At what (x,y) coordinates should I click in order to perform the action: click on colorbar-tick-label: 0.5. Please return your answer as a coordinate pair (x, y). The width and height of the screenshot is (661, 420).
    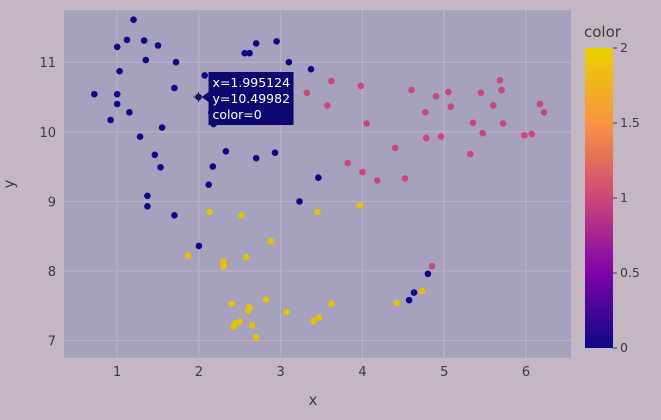
    Looking at the image, I should click on (630, 272).